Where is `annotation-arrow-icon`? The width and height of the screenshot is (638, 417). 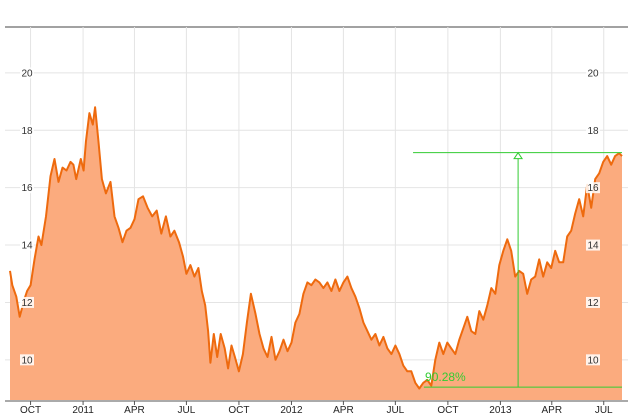
annotation-arrow-icon is located at coordinates (518, 155).